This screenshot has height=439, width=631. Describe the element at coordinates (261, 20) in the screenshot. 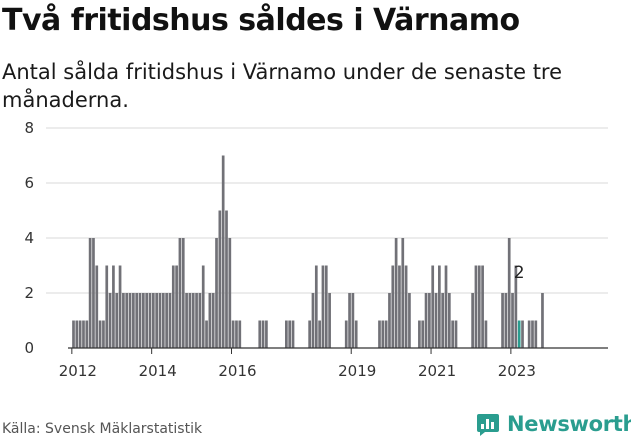

I see `chart-title: Två fritidshus såldes i Värnamo` at that location.